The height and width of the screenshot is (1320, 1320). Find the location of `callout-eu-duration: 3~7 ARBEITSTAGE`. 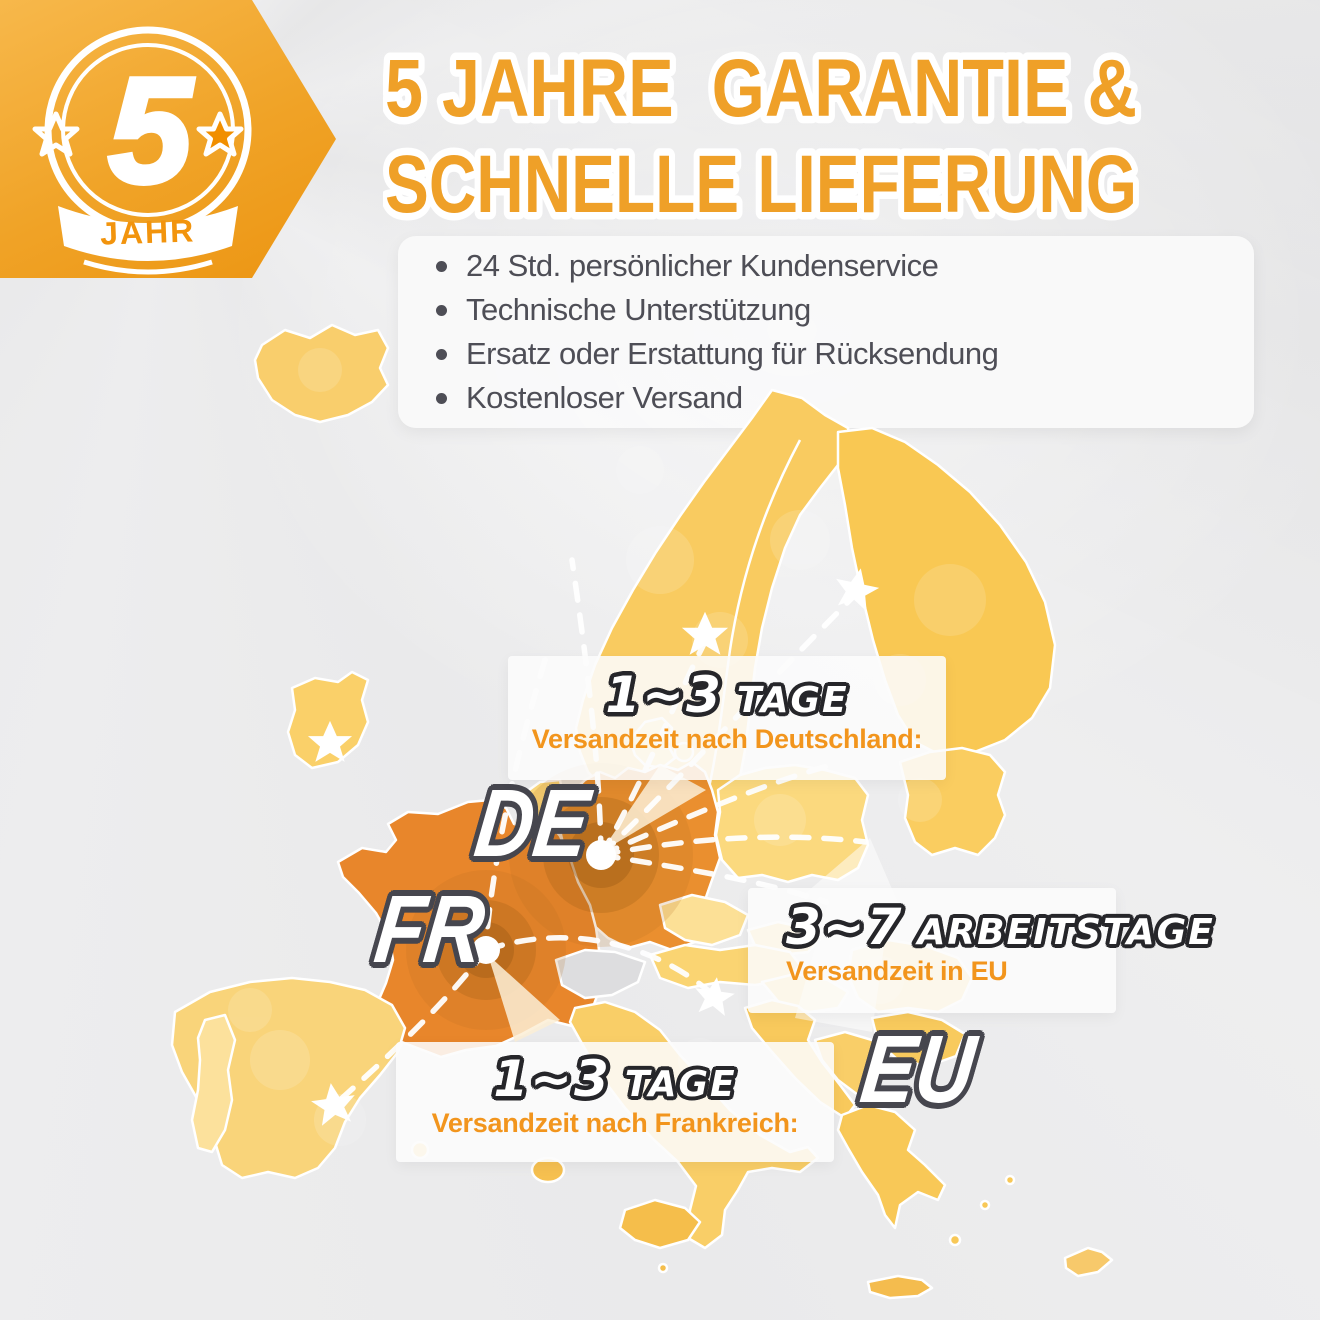

callout-eu-duration: 3~7 ARBEITSTAGE is located at coordinates (999, 927).